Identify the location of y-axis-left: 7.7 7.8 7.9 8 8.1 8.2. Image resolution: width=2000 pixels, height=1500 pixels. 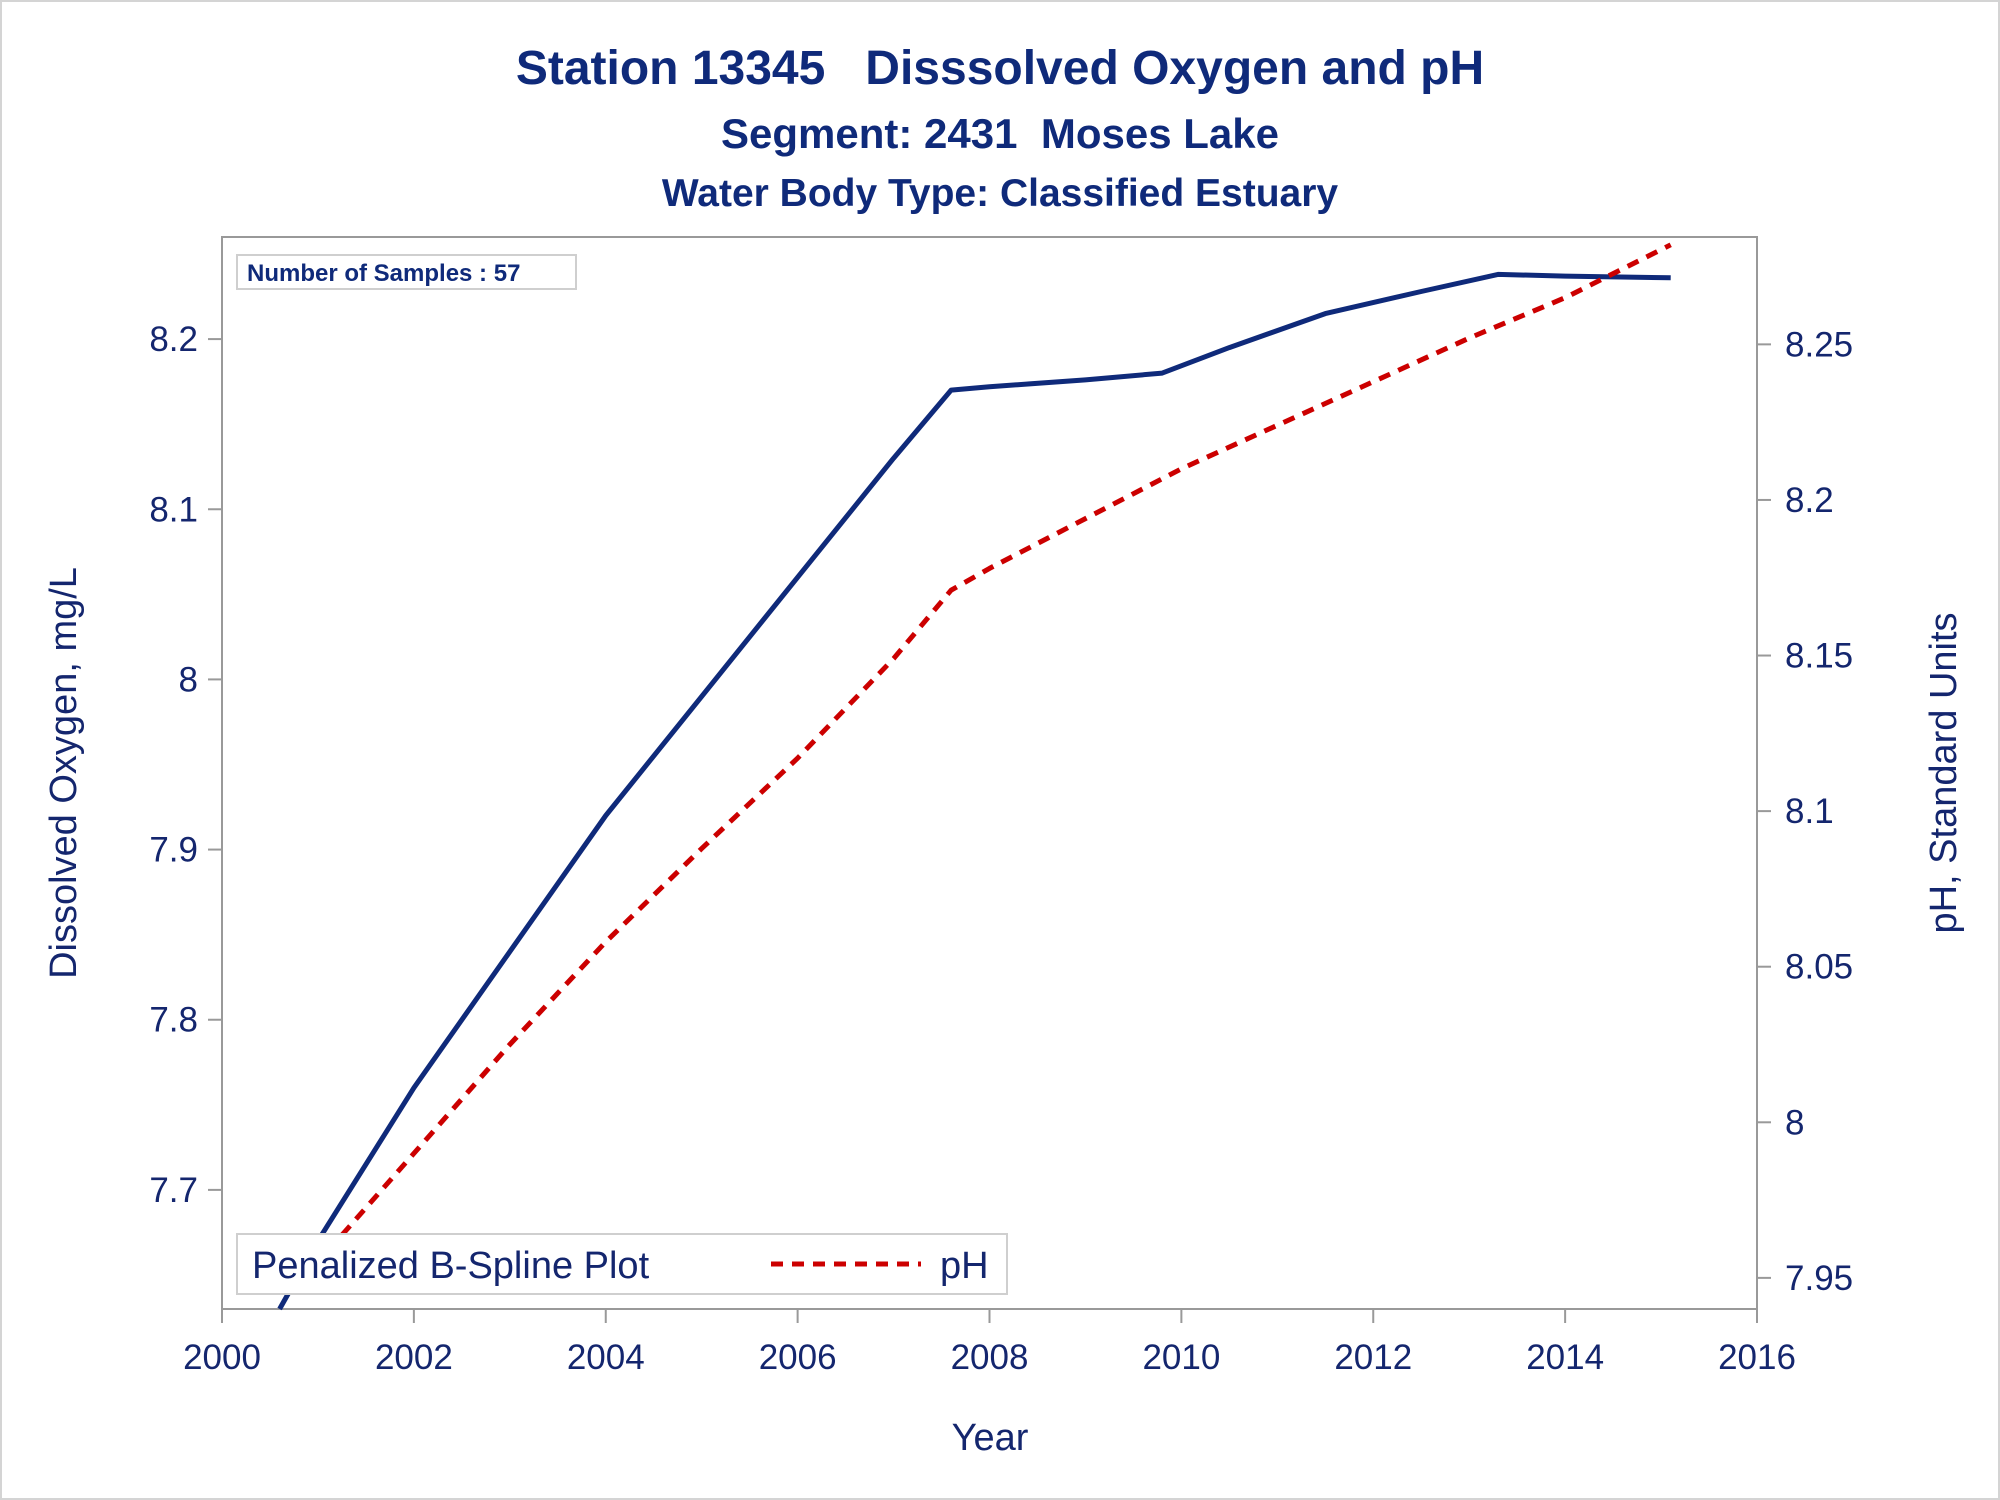
(185, 765).